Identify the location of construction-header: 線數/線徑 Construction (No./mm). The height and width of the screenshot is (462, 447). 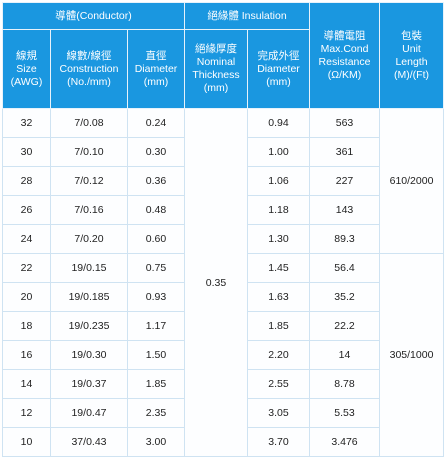
(89, 69).